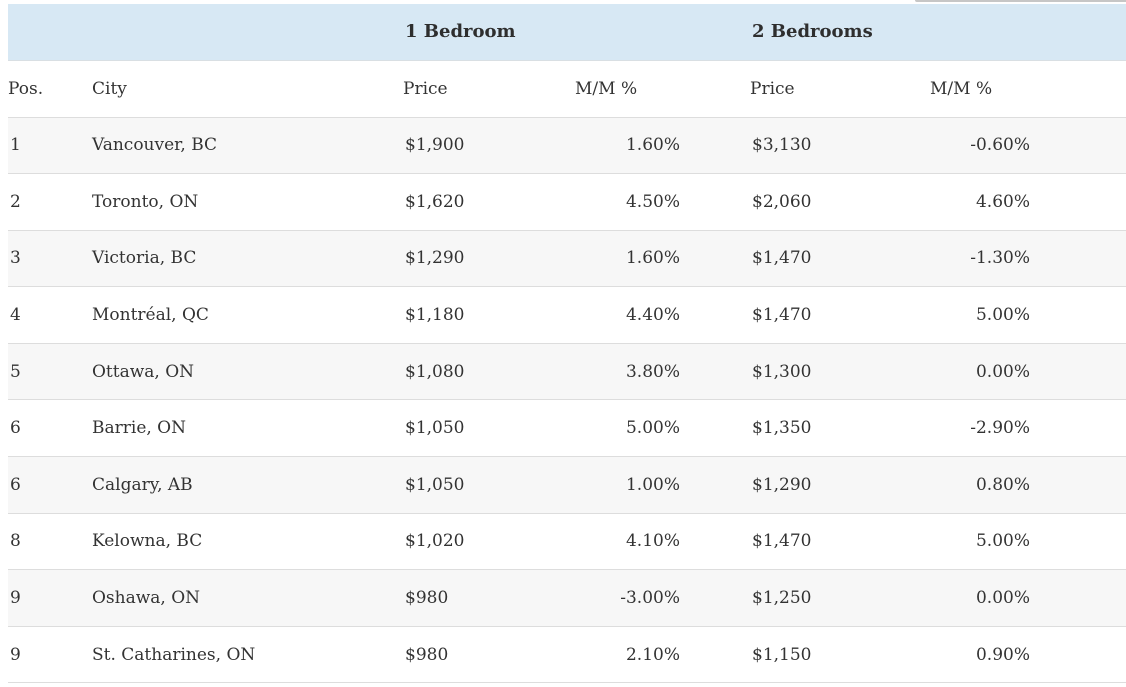 This screenshot has width=1126, height=687. Describe the element at coordinates (247, 655) in the screenshot. I see `cell-city: St. Catharines, ON` at that location.